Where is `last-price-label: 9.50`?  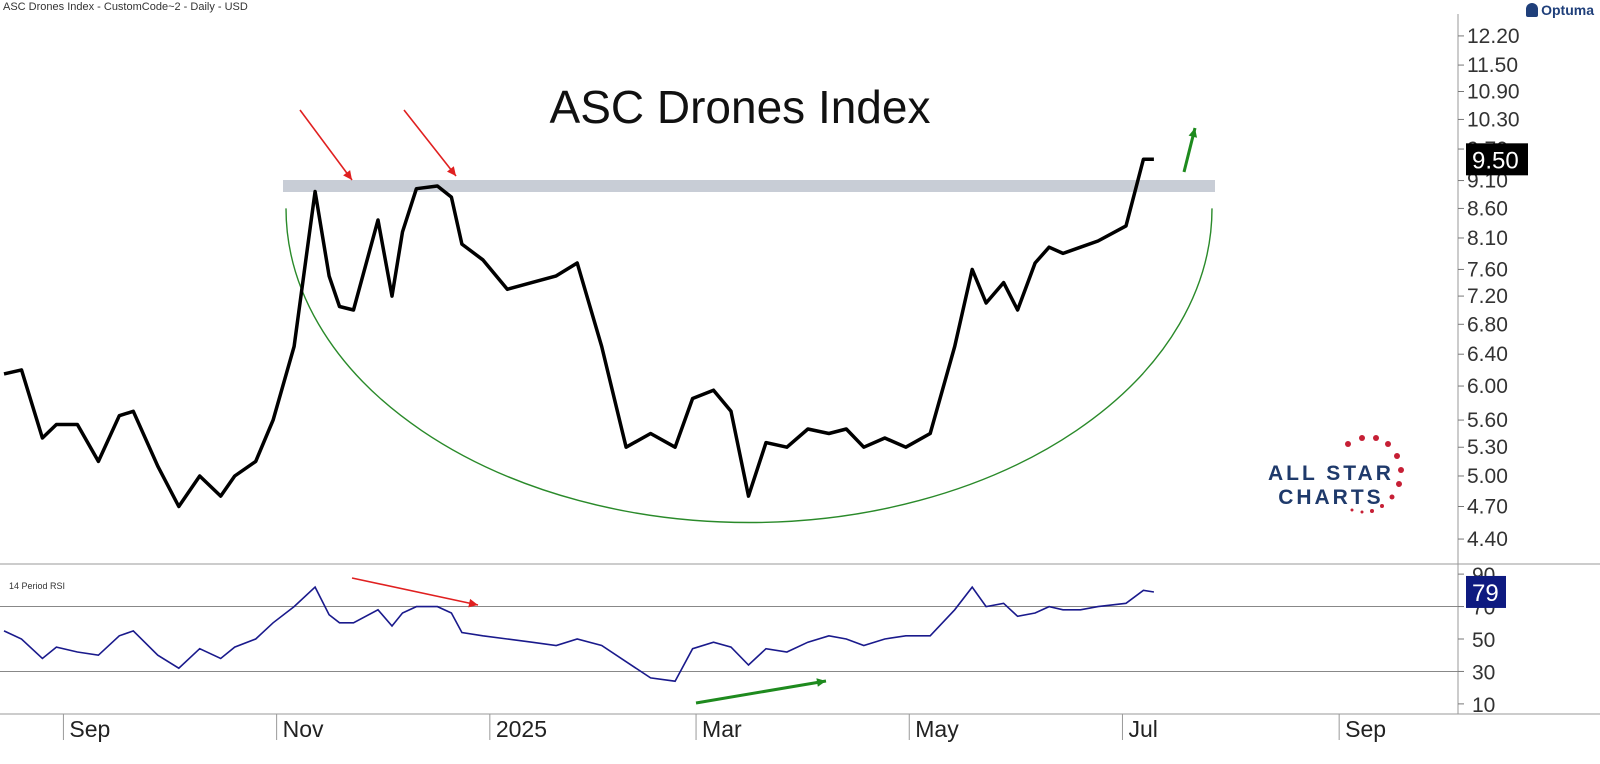
last-price-label: 9.50 is located at coordinates (1495, 160).